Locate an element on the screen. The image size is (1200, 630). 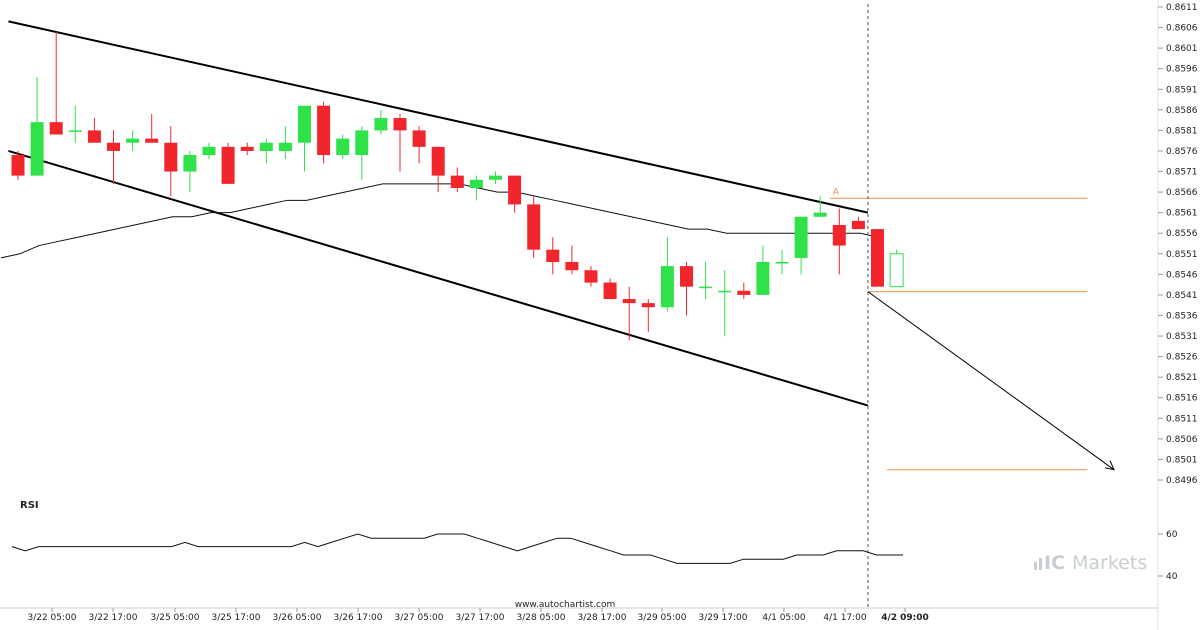
rsi-axis: 60 40 is located at coordinates (1168, 556).